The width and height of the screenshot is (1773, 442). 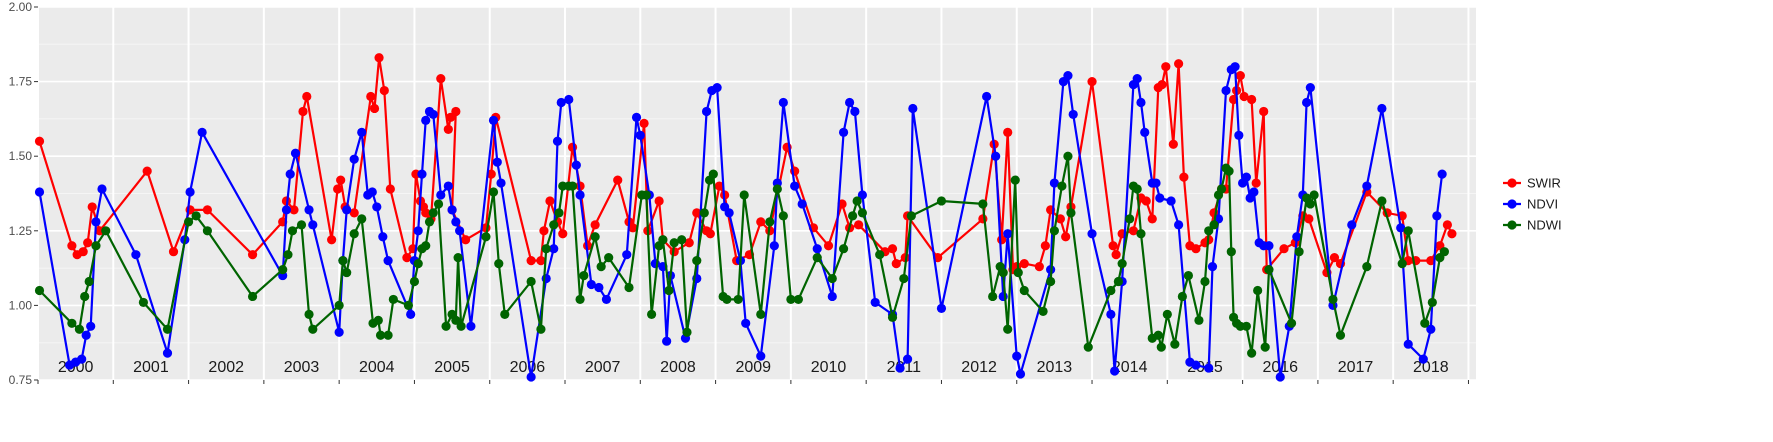 I want to click on year-label: 2010, so click(x=829, y=367).